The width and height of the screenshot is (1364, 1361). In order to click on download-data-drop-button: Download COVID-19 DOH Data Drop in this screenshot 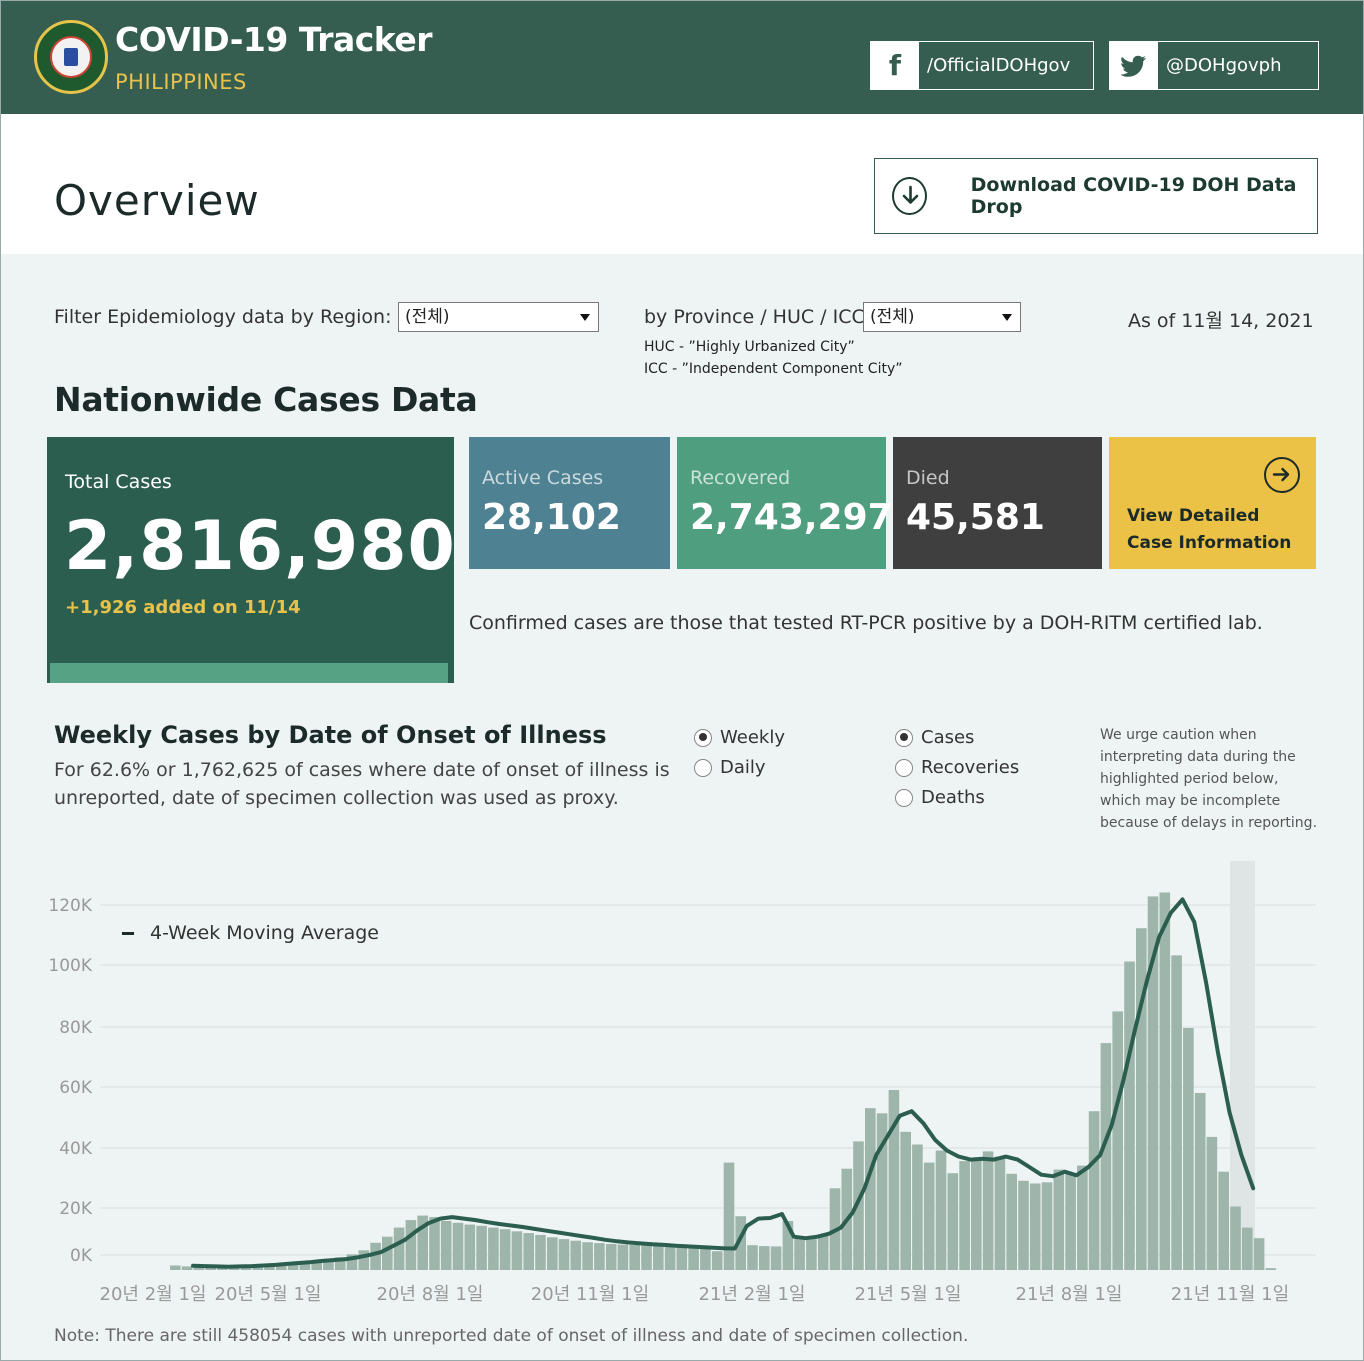, I will do `click(1096, 196)`.